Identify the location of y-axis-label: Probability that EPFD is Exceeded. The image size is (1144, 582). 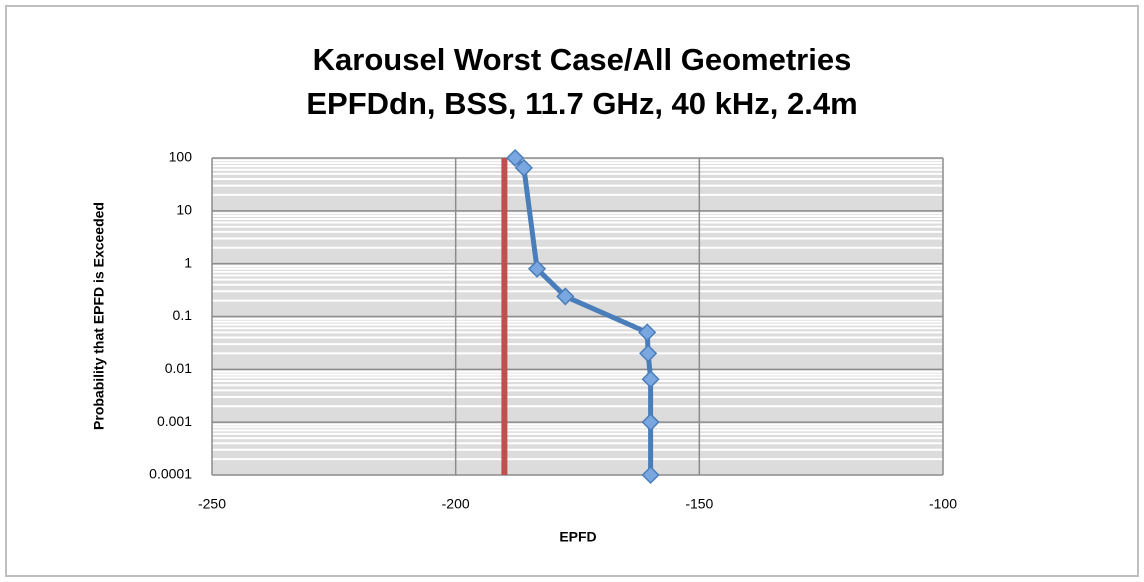
(99, 316).